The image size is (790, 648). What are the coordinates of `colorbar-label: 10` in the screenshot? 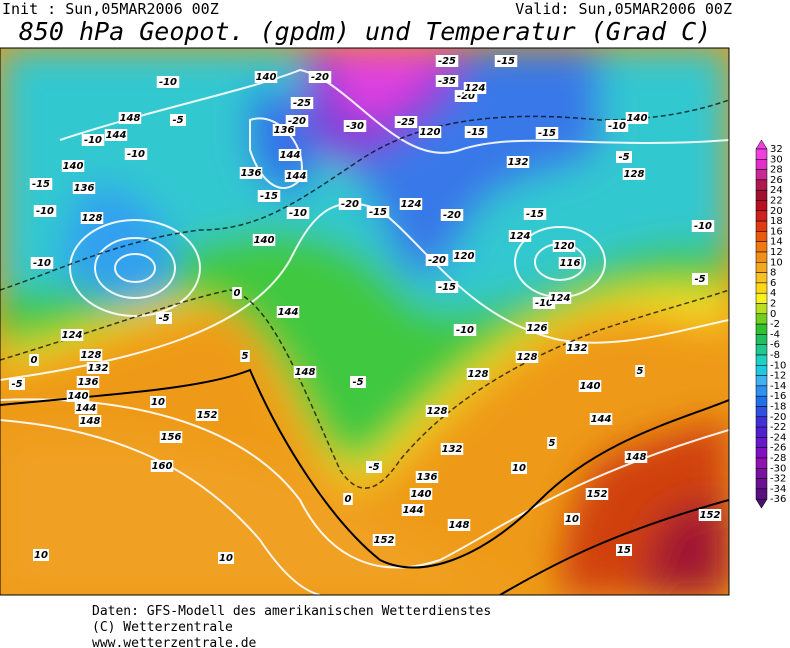 It's located at (776, 262).